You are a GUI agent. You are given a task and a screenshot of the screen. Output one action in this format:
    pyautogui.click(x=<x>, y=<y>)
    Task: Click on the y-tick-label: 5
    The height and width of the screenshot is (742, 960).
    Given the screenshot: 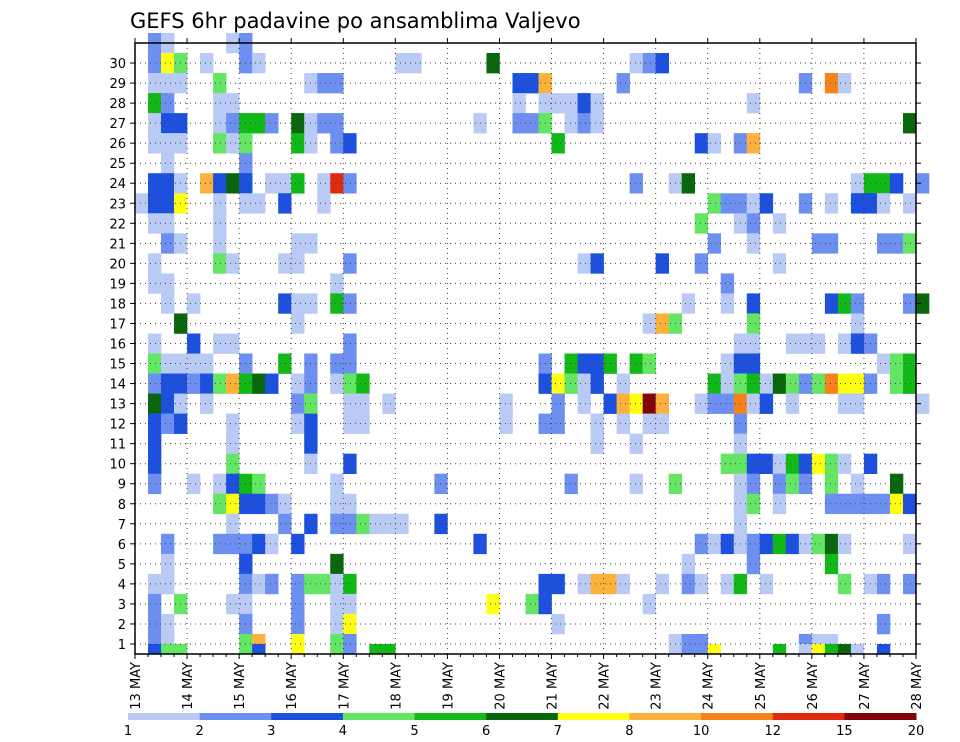 What is the action you would take?
    pyautogui.click(x=122, y=565)
    